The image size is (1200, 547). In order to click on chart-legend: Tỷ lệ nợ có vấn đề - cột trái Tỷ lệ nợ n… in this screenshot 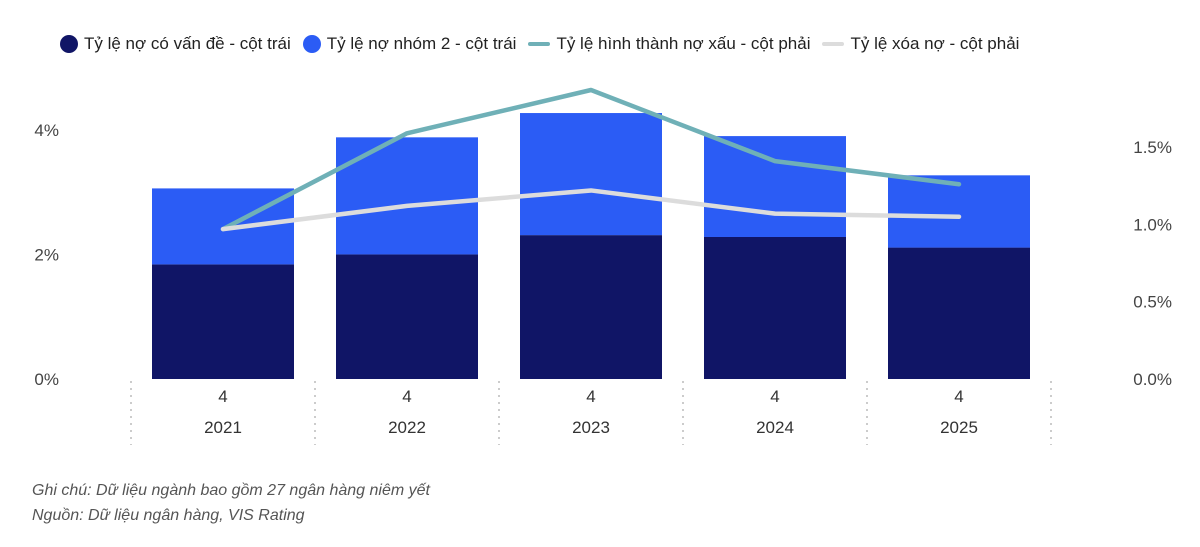, I will do `click(545, 44)`.